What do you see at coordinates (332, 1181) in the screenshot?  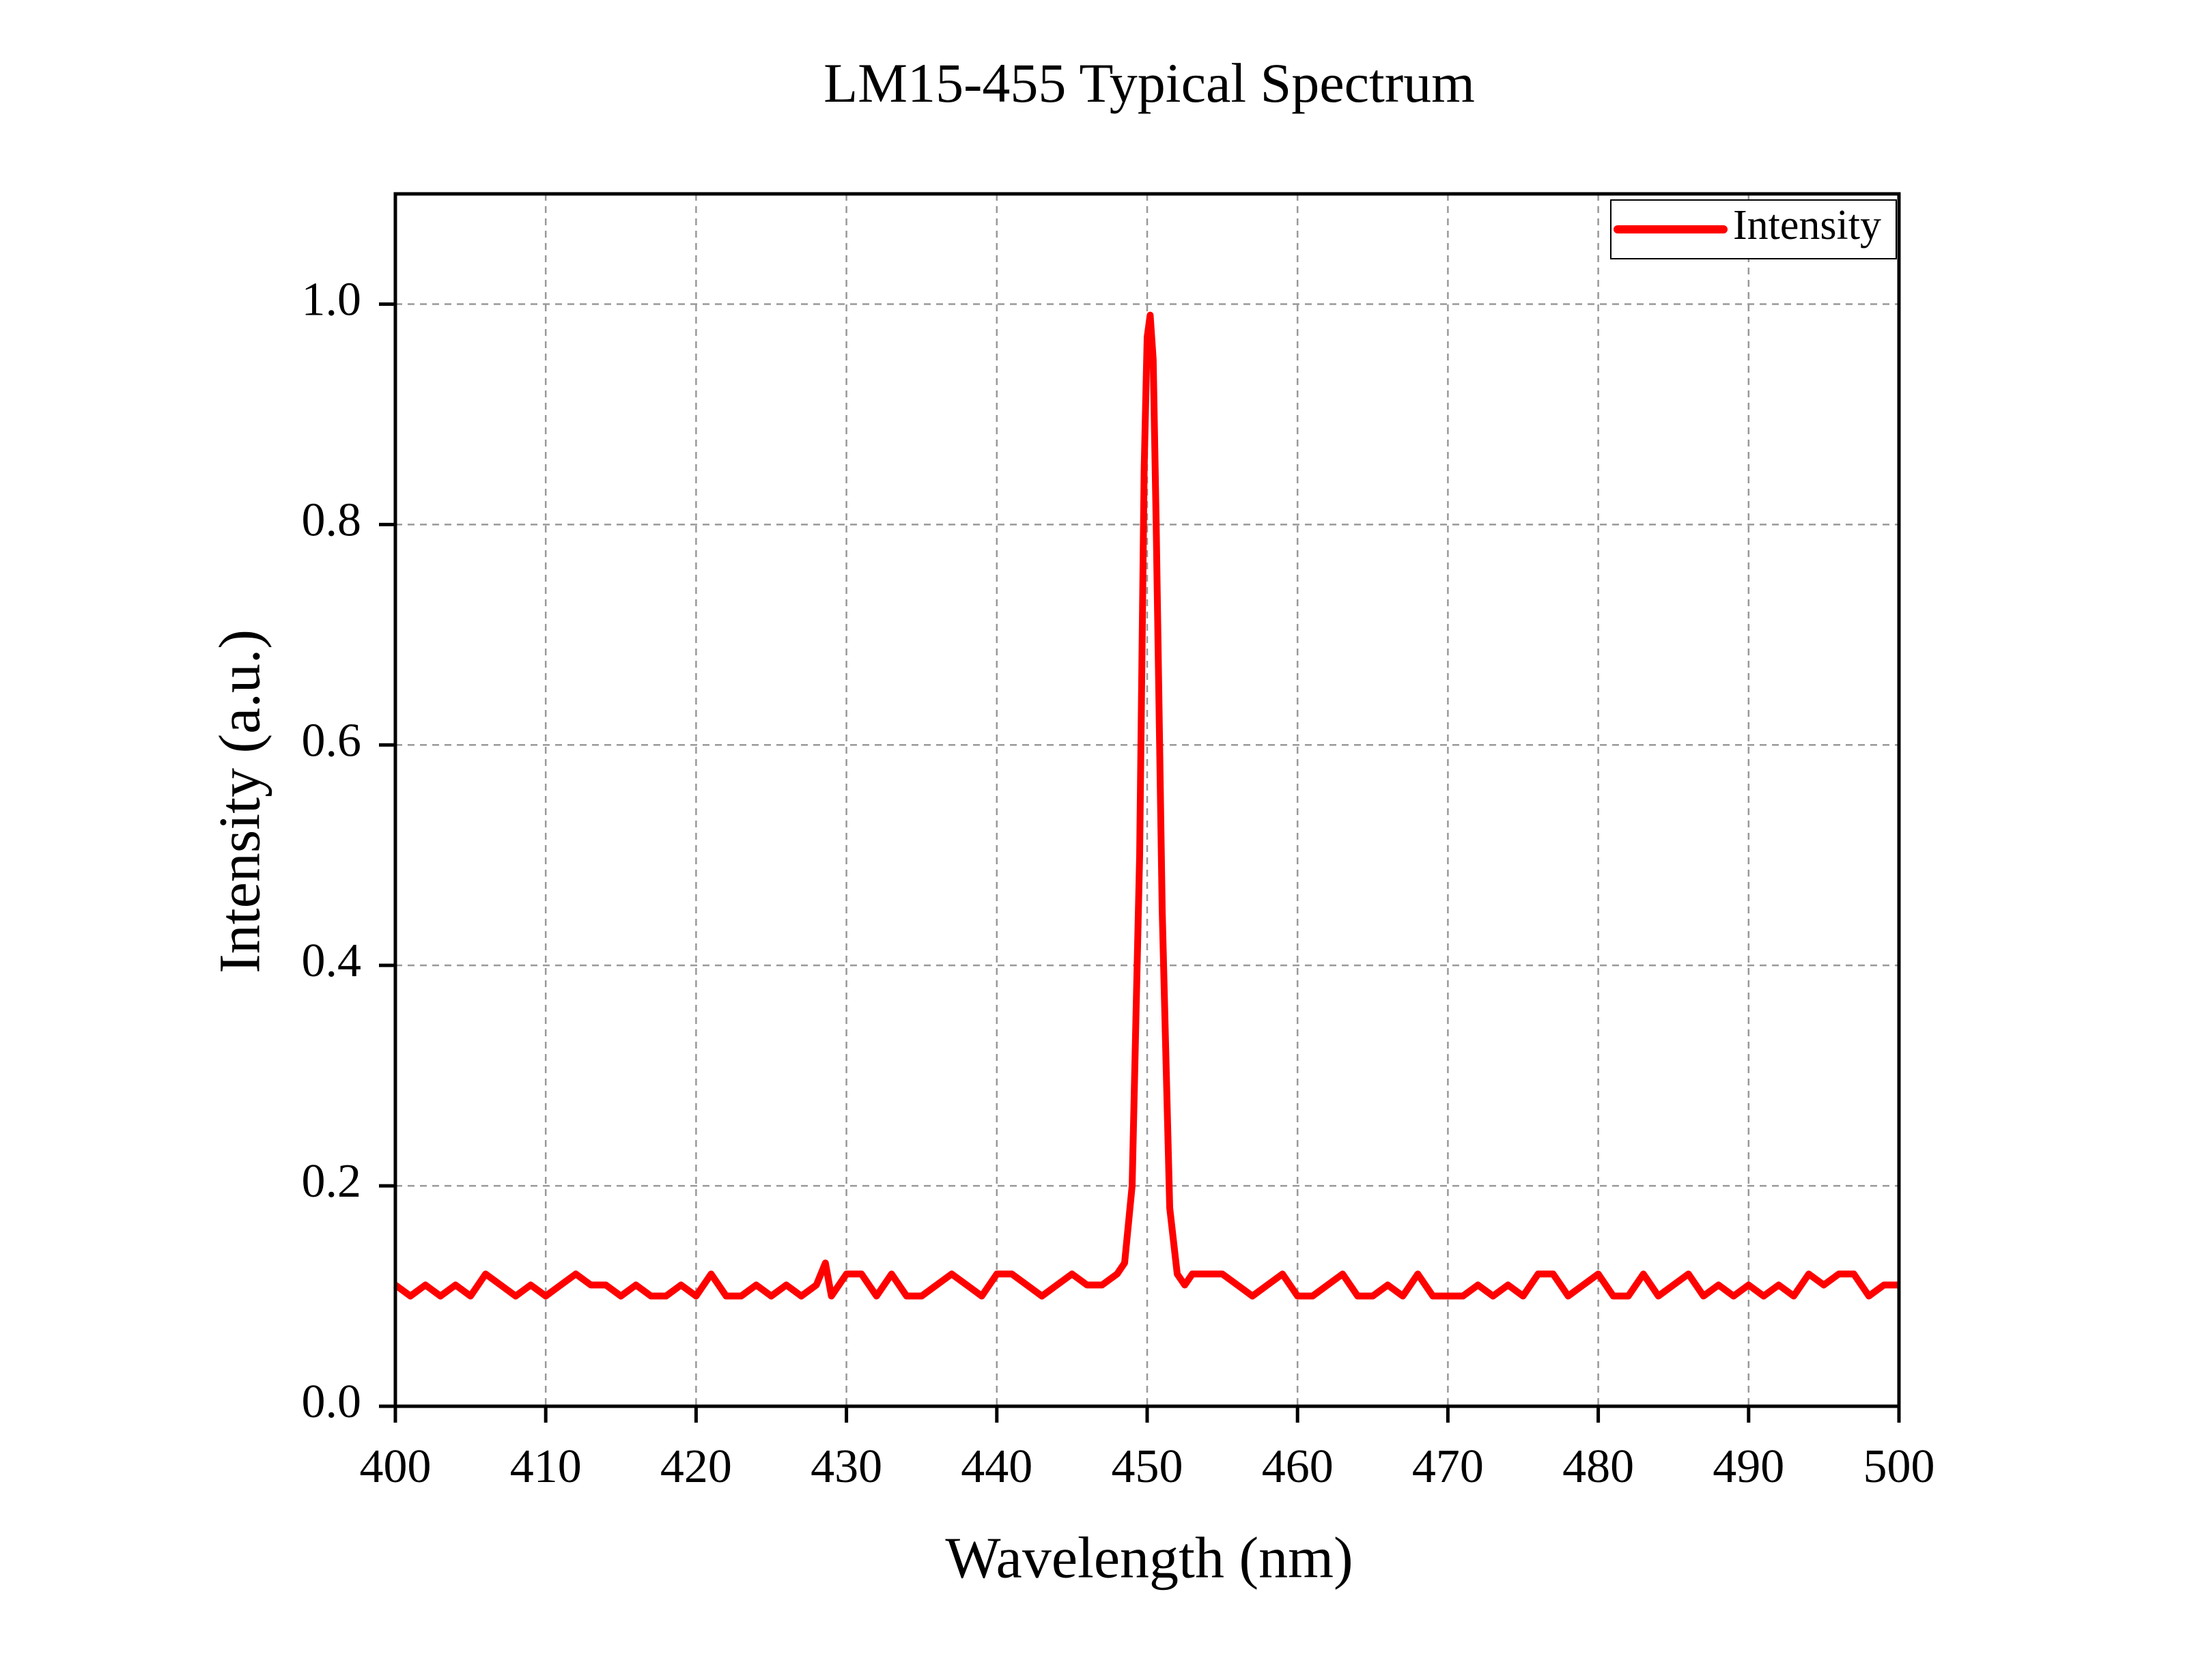 I see `y-tick-label: 0.2` at bounding box center [332, 1181].